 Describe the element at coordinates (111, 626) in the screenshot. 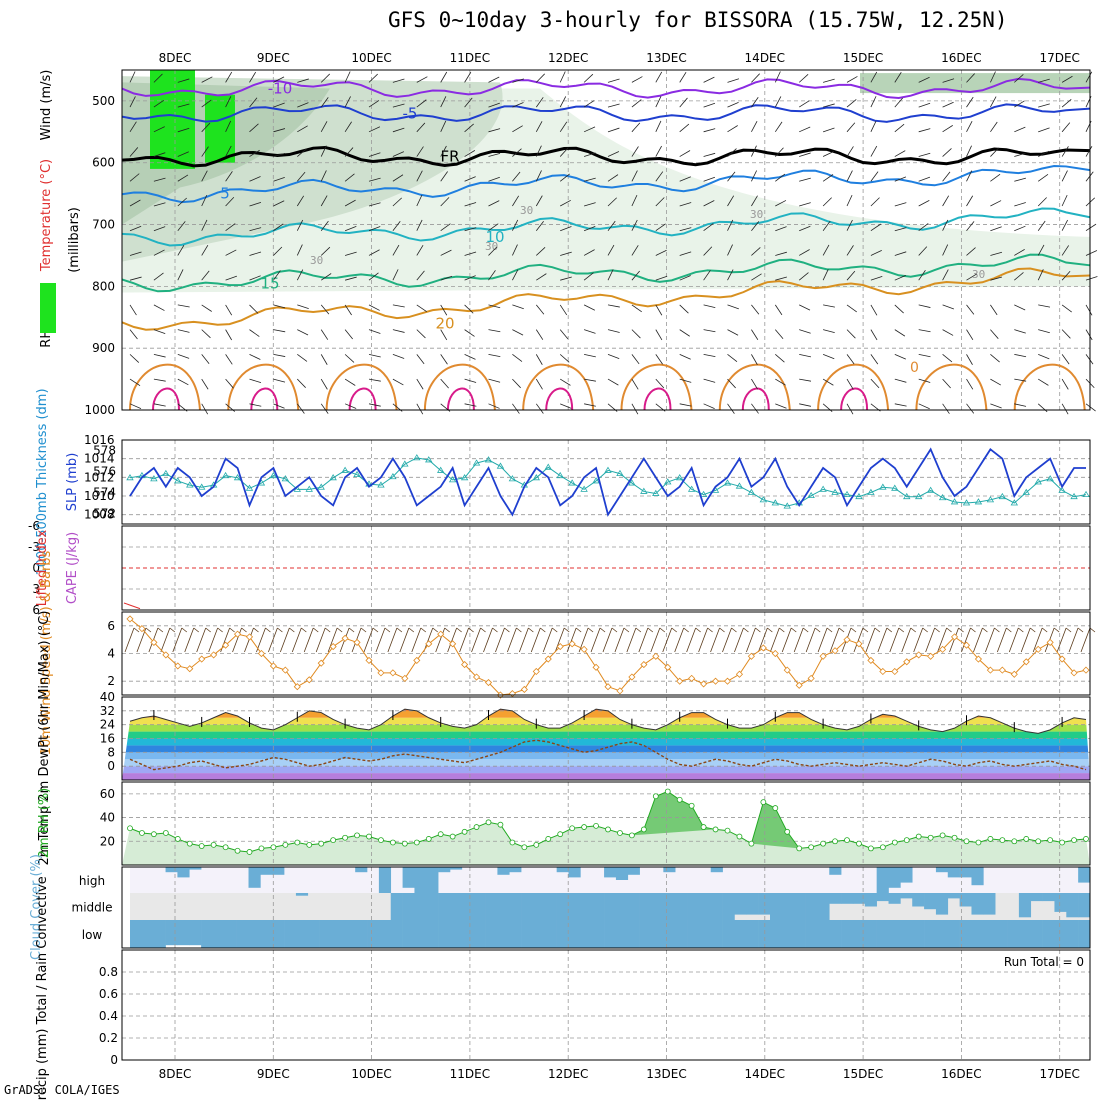

I see `wind-tick-label: 6` at that location.